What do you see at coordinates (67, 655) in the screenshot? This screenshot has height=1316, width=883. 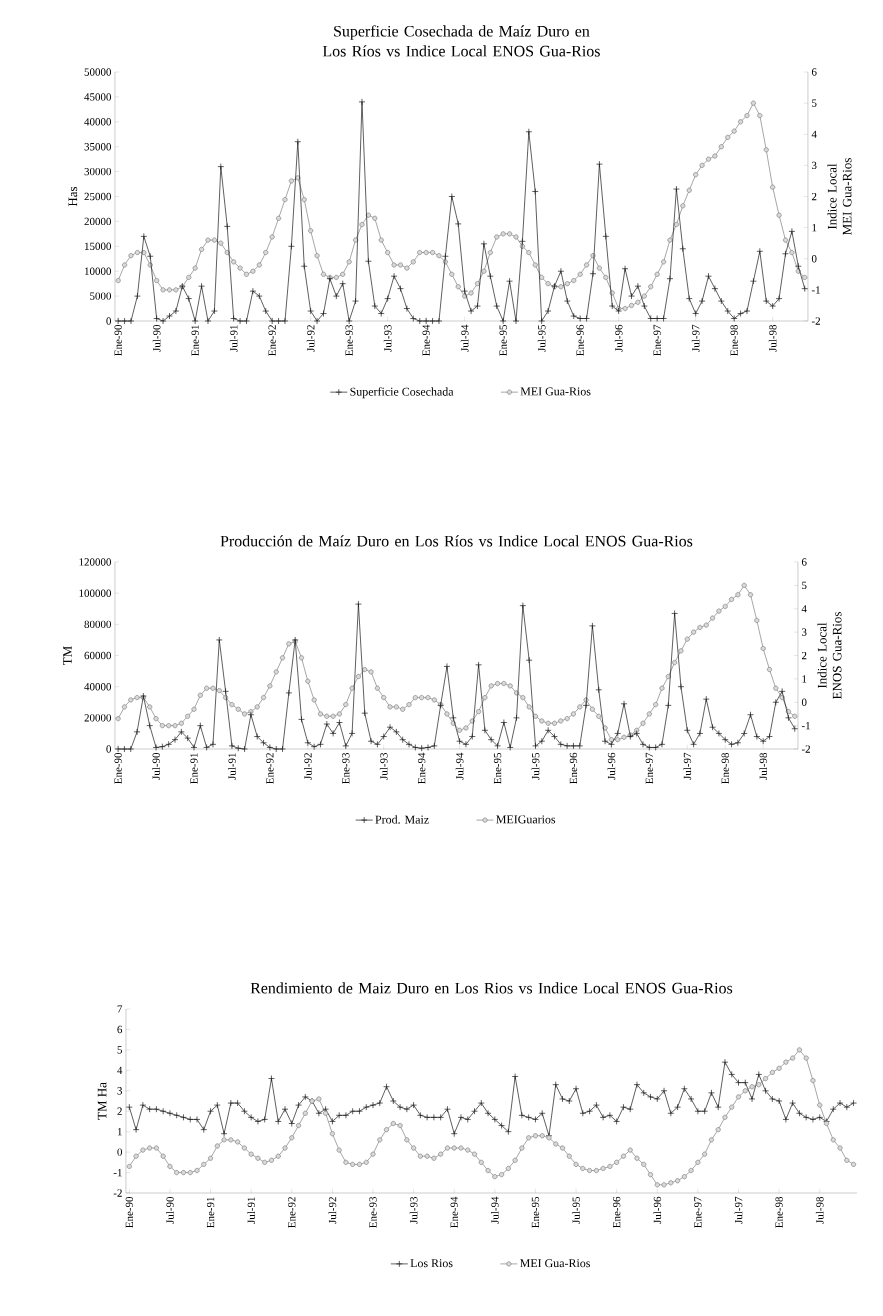 I see `y-axis-title: TM` at bounding box center [67, 655].